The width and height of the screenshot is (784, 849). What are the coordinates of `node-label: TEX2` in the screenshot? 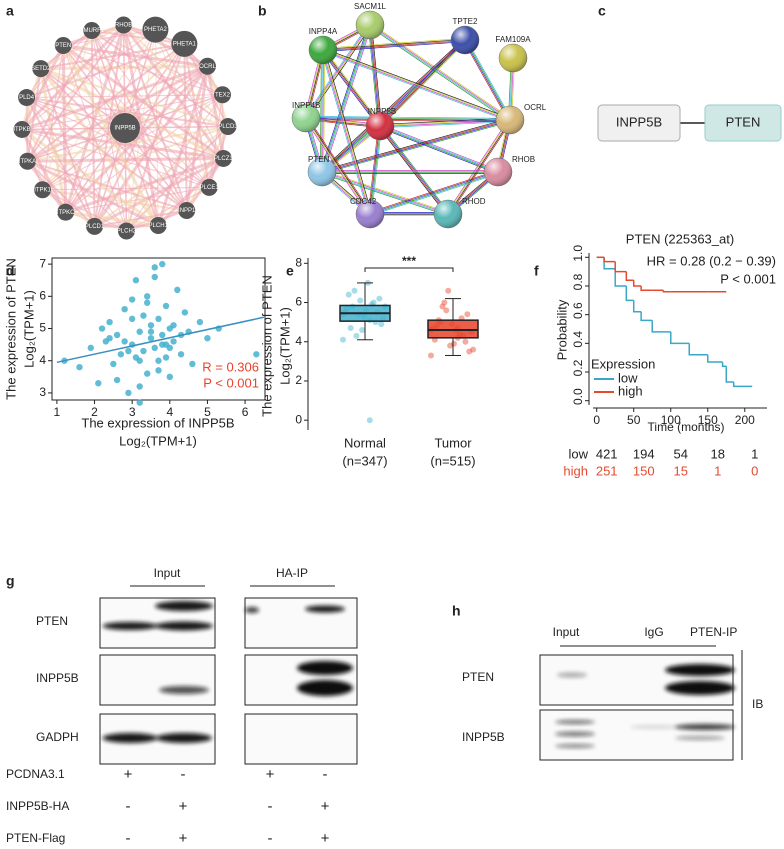 It's located at (223, 95).